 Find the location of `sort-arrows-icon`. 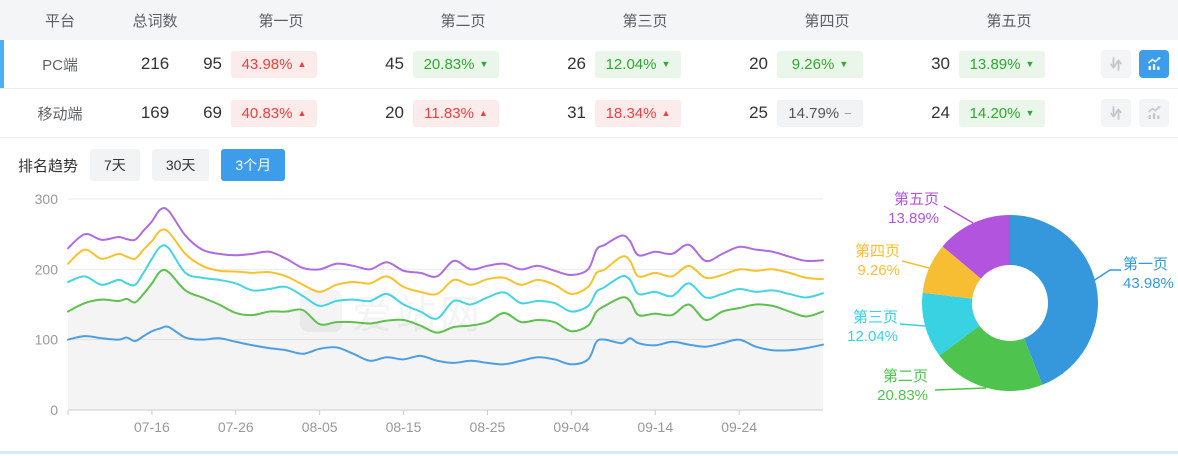

sort-arrows-icon is located at coordinates (1116, 64).